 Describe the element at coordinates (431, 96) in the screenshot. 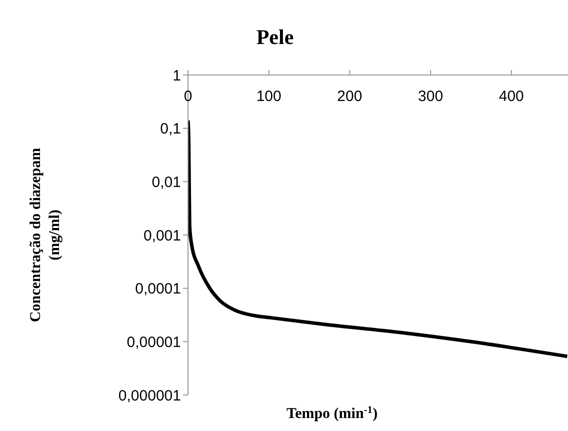

I see `x-tick-label: 300` at that location.